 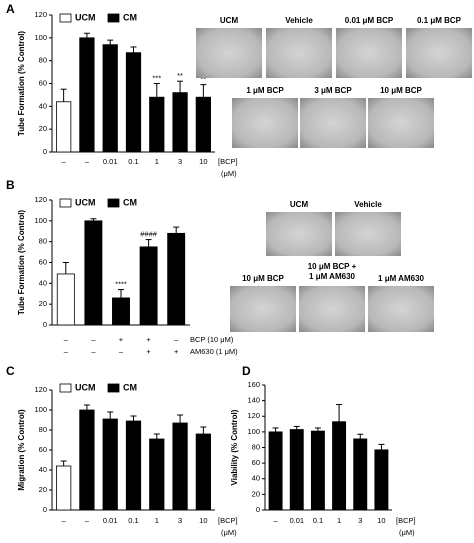 I want to click on micrograph-label: 10 μM BCP, so click(x=263, y=278).